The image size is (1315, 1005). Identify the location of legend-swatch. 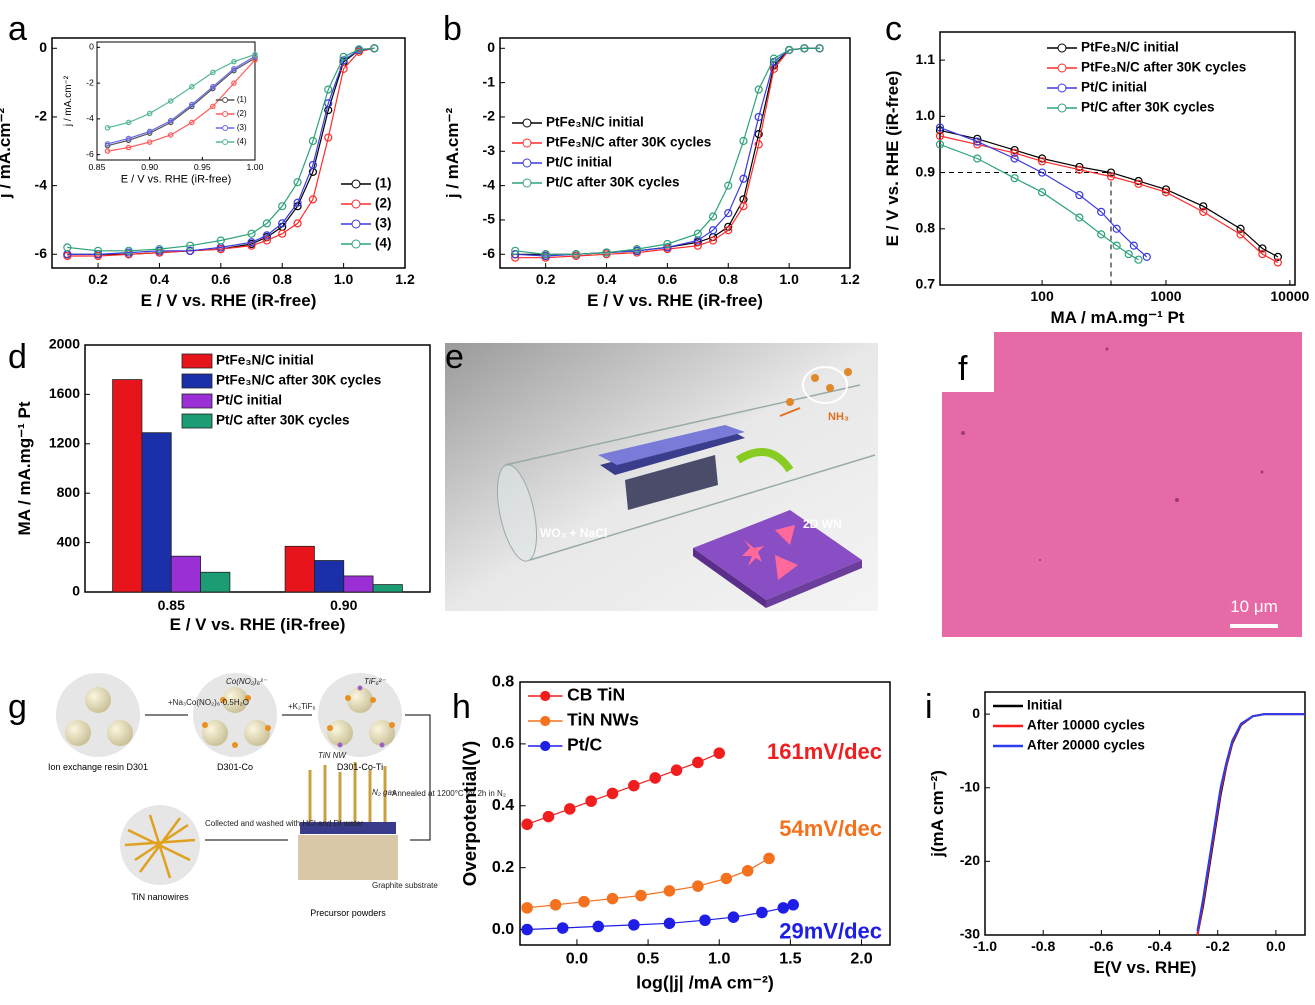
(197, 361).